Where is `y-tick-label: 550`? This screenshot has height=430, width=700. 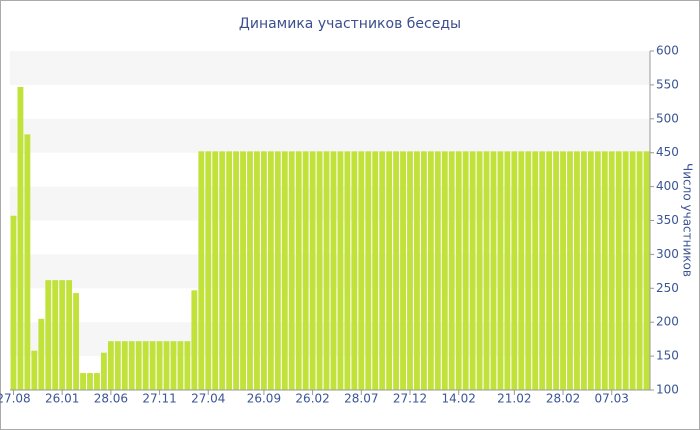 y-tick-label: 550 is located at coordinates (667, 84).